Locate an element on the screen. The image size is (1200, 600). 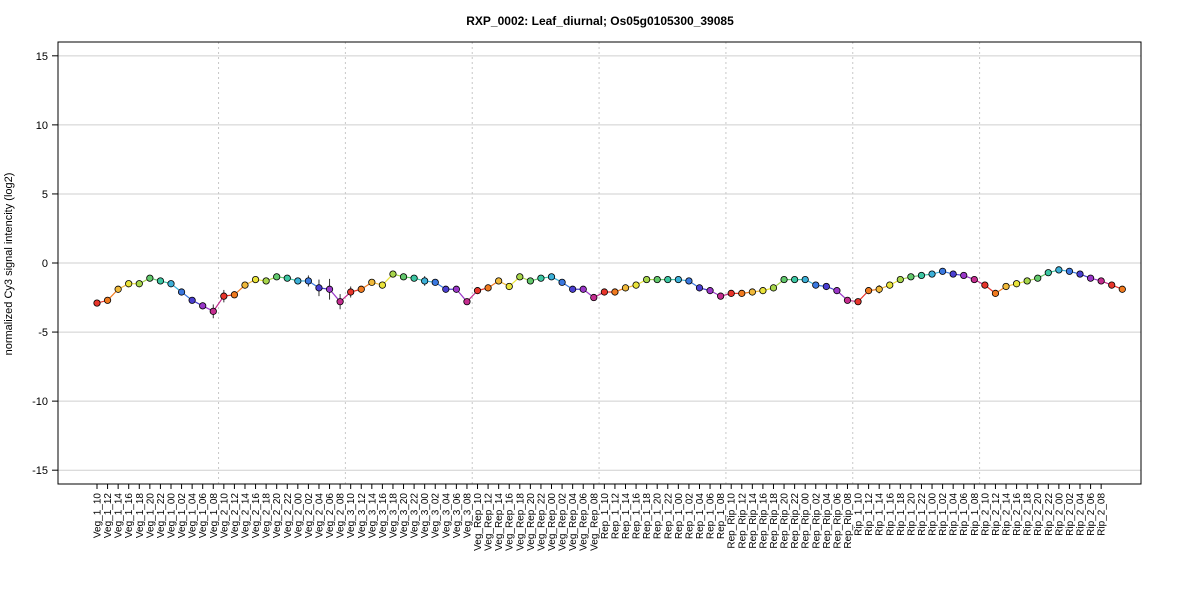
y-tick-label: 10 is located at coordinates (42, 126).